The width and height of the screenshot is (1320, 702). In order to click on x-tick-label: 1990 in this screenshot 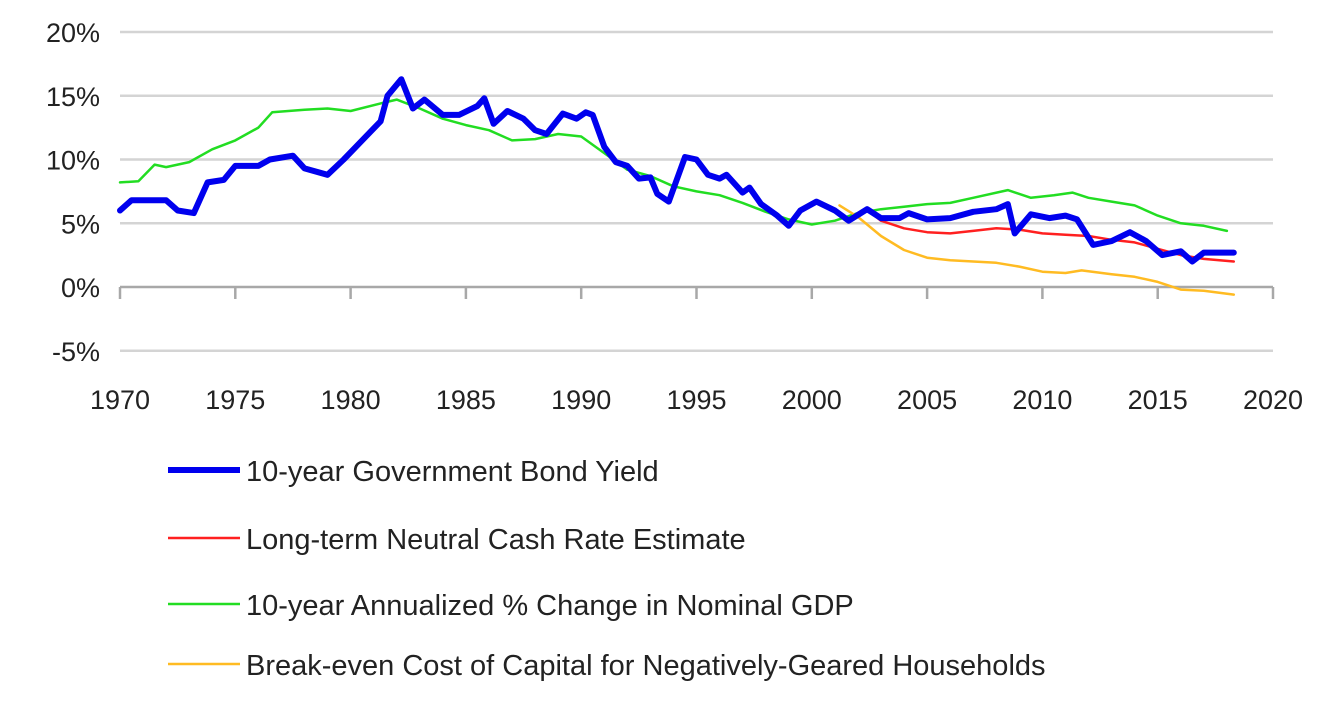, I will do `click(581, 400)`.